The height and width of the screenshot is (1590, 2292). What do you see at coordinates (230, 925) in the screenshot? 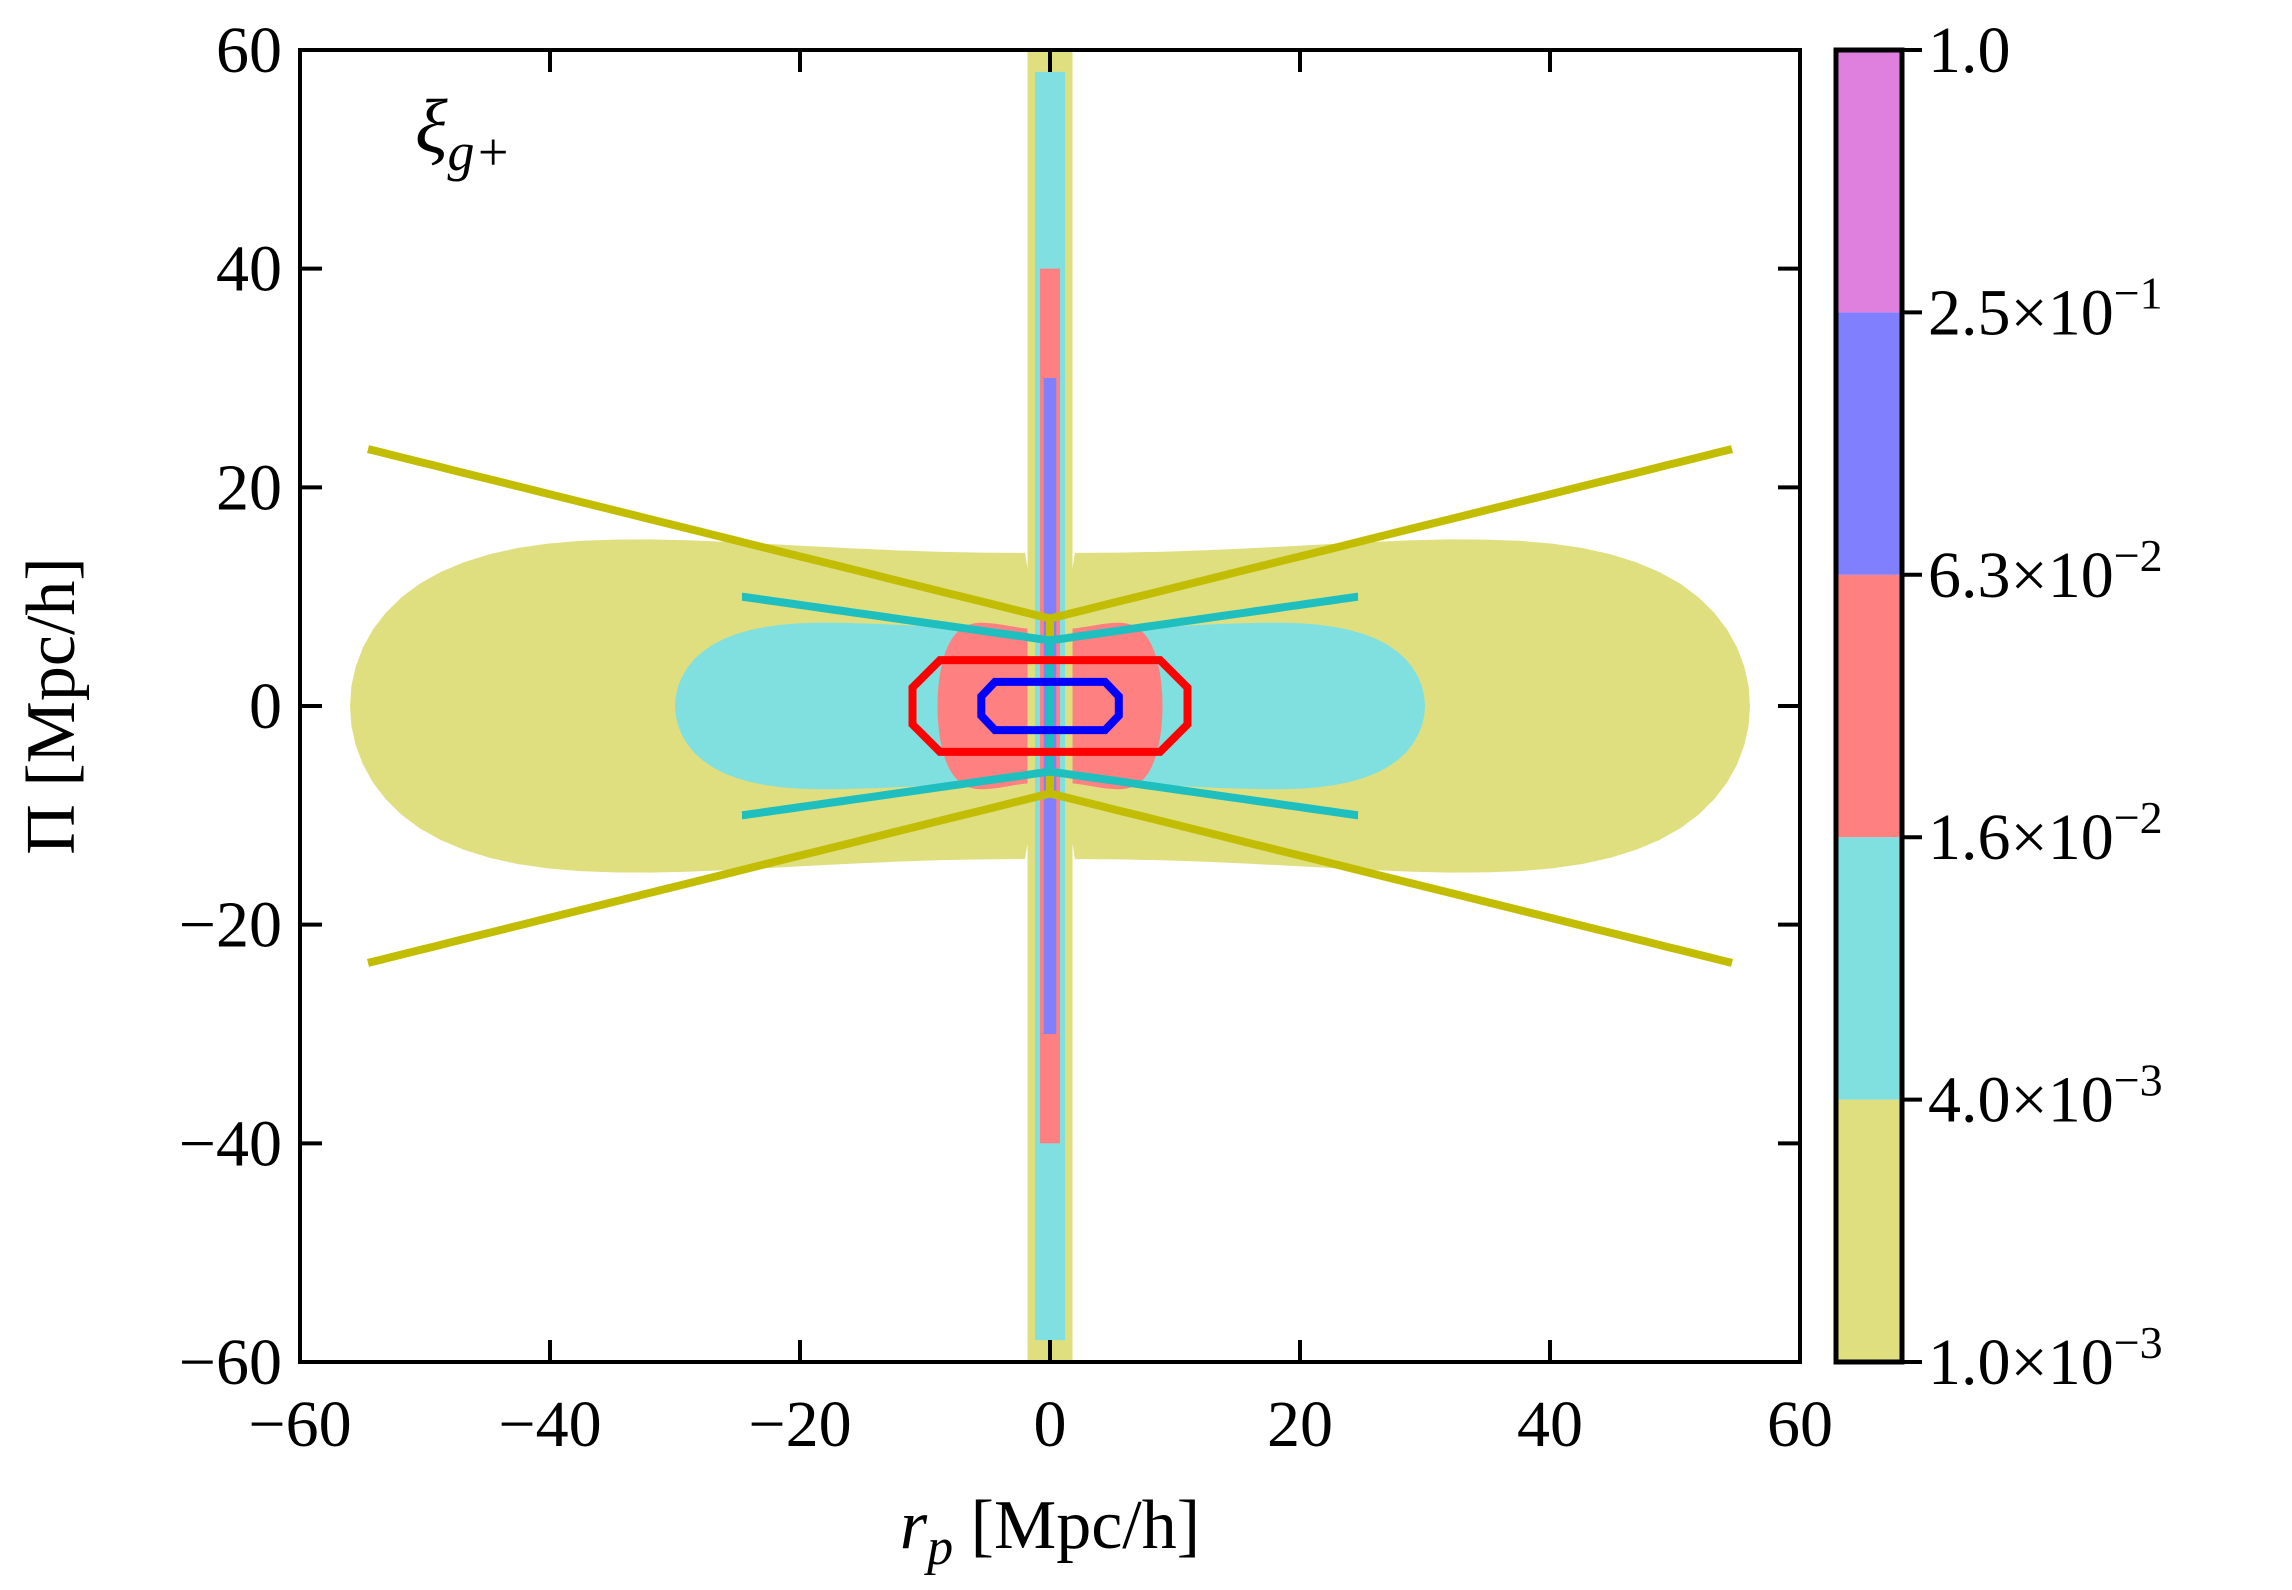
I see `y-tick-label: −20` at bounding box center [230, 925].